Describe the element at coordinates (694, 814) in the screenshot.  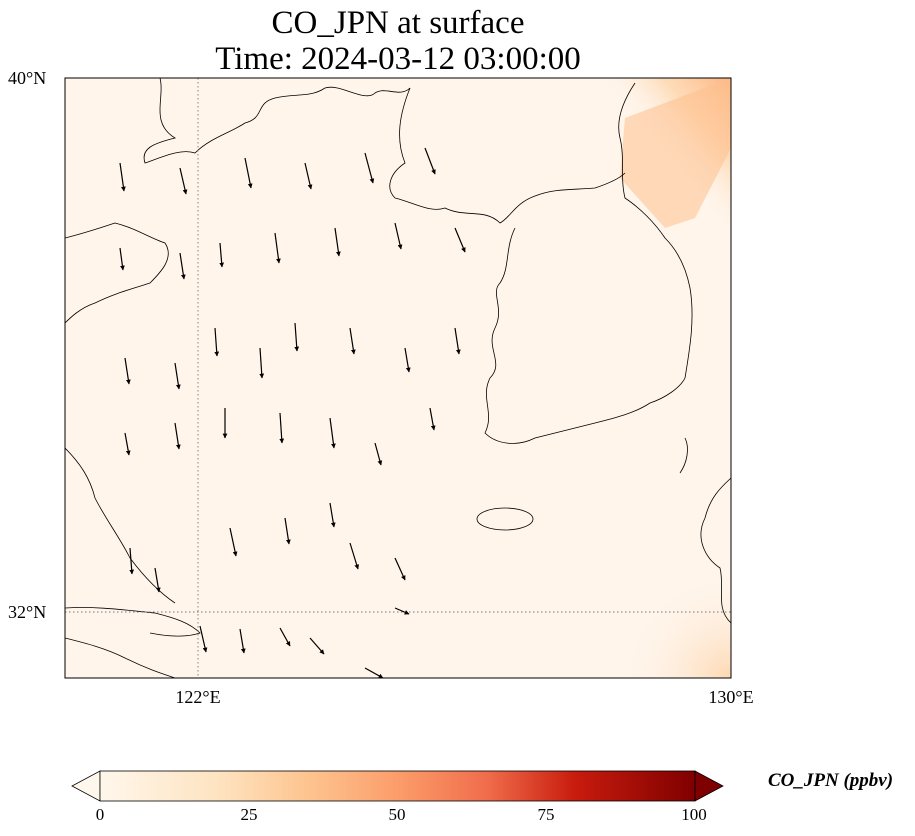
I see `colorbar-tick-100: 100` at that location.